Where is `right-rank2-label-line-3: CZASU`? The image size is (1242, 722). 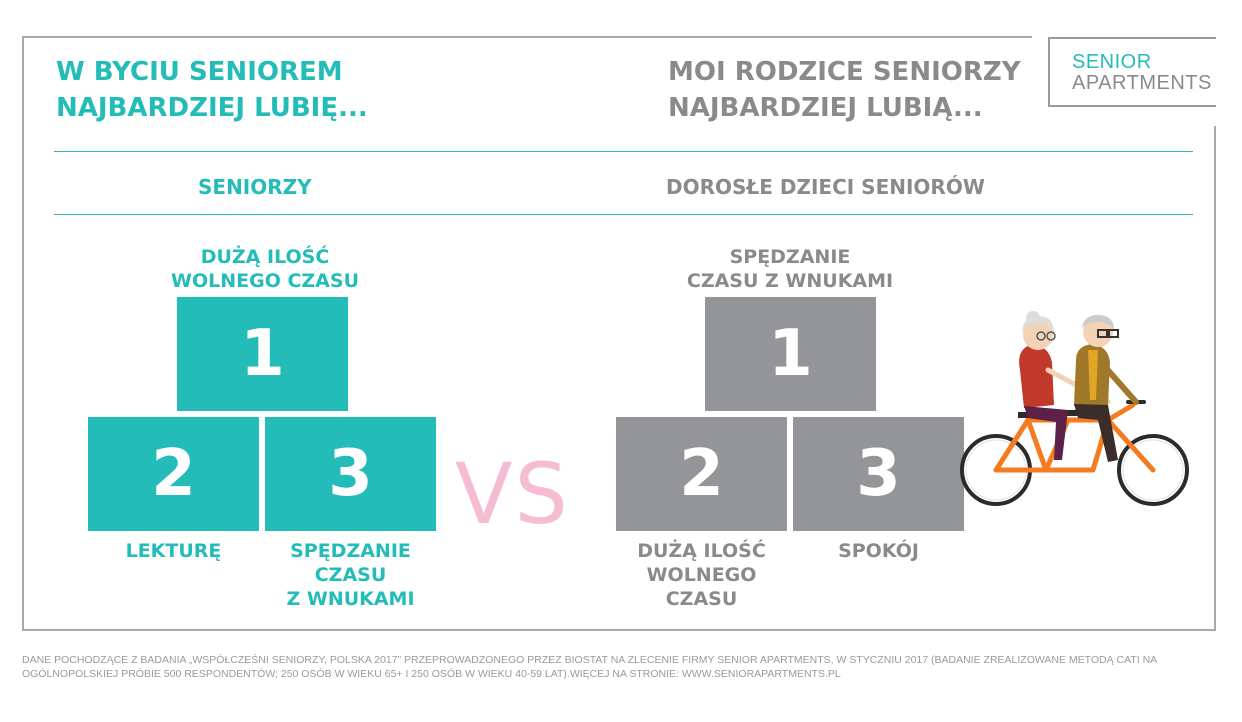 right-rank2-label-line-3: CZASU is located at coordinates (701, 599).